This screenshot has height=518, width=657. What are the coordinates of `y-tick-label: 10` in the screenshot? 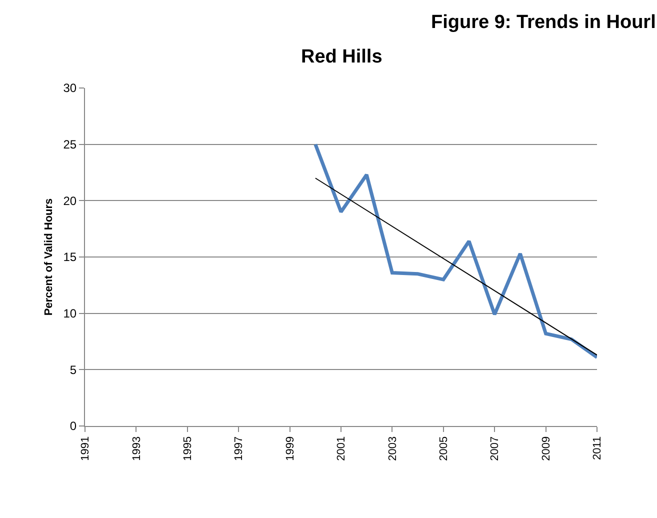 It's located at (70, 313).